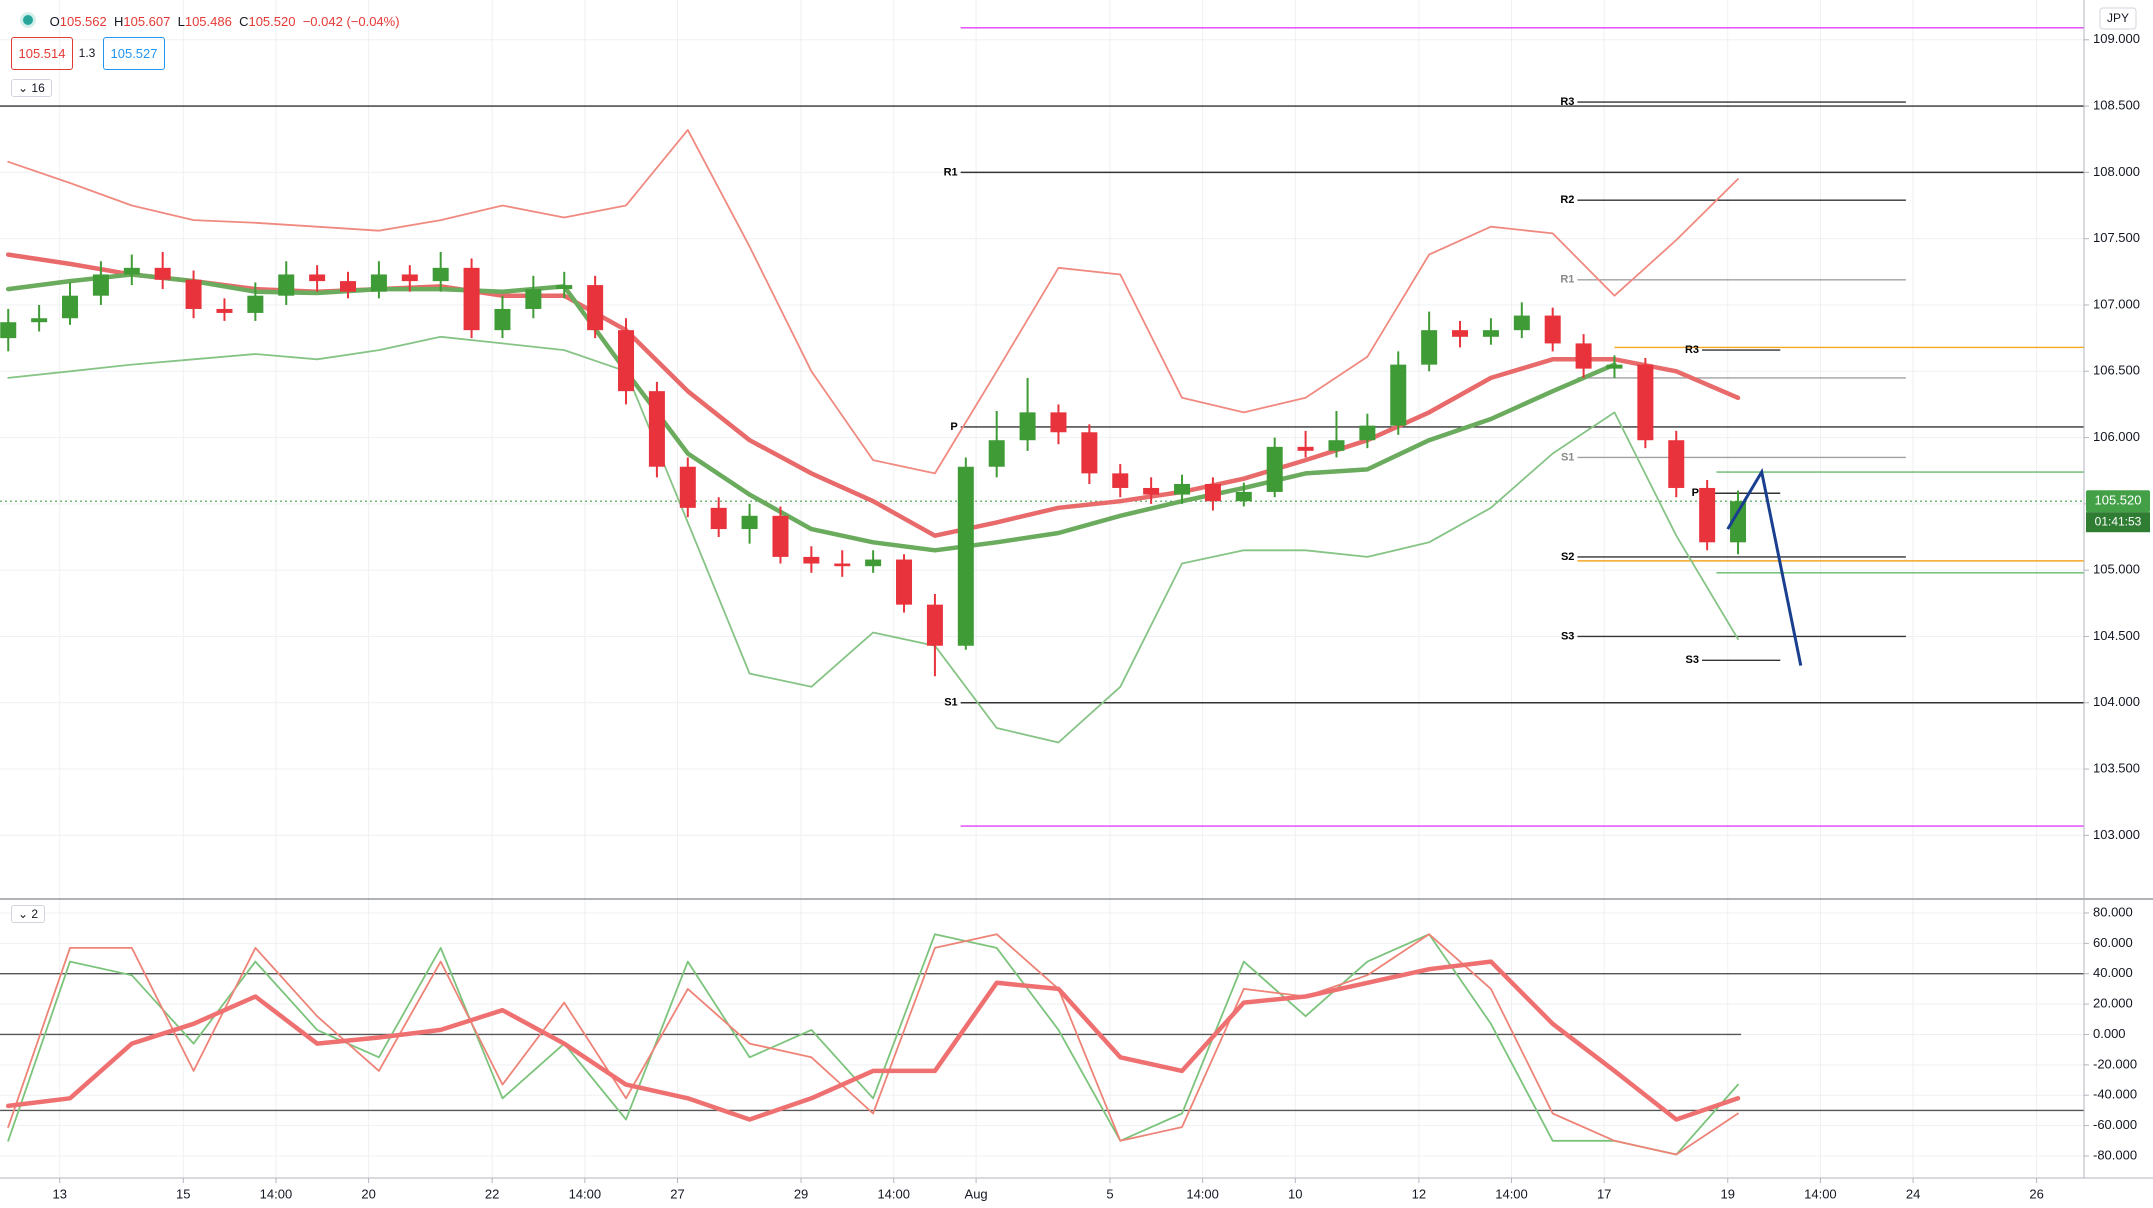  Describe the element at coordinates (28, 914) in the screenshot. I see `indicator-toggle: ⌄ 2` at that location.